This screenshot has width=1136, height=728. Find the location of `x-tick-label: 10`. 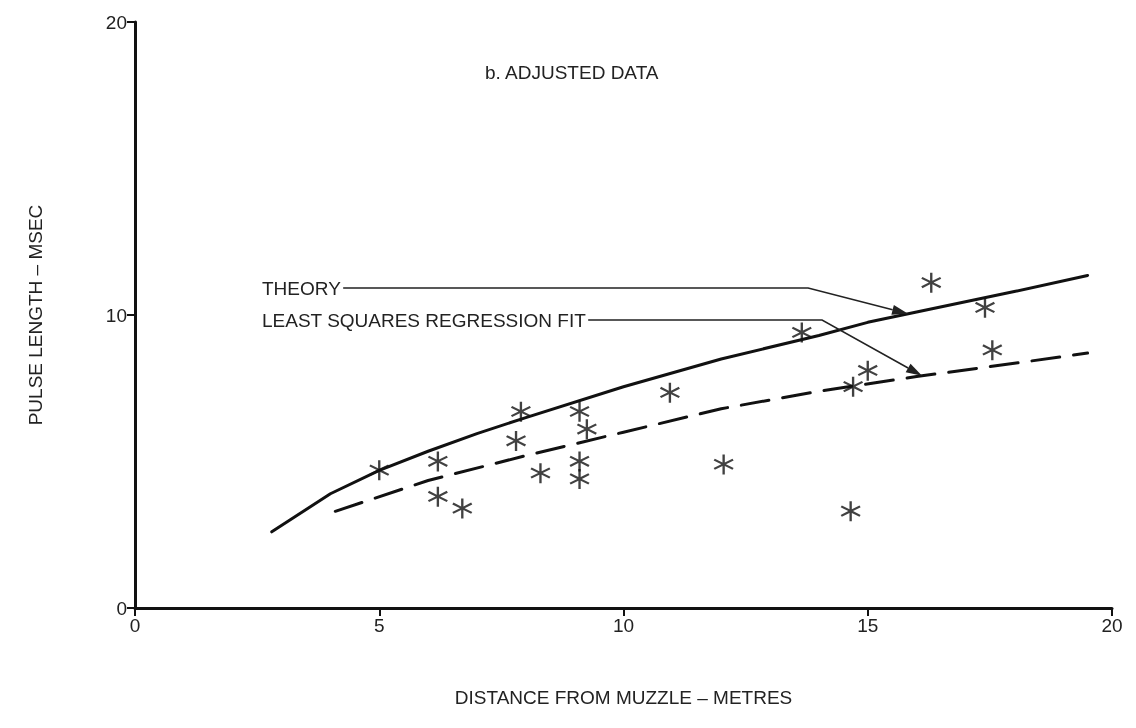

x-tick-label: 10 is located at coordinates (623, 625).